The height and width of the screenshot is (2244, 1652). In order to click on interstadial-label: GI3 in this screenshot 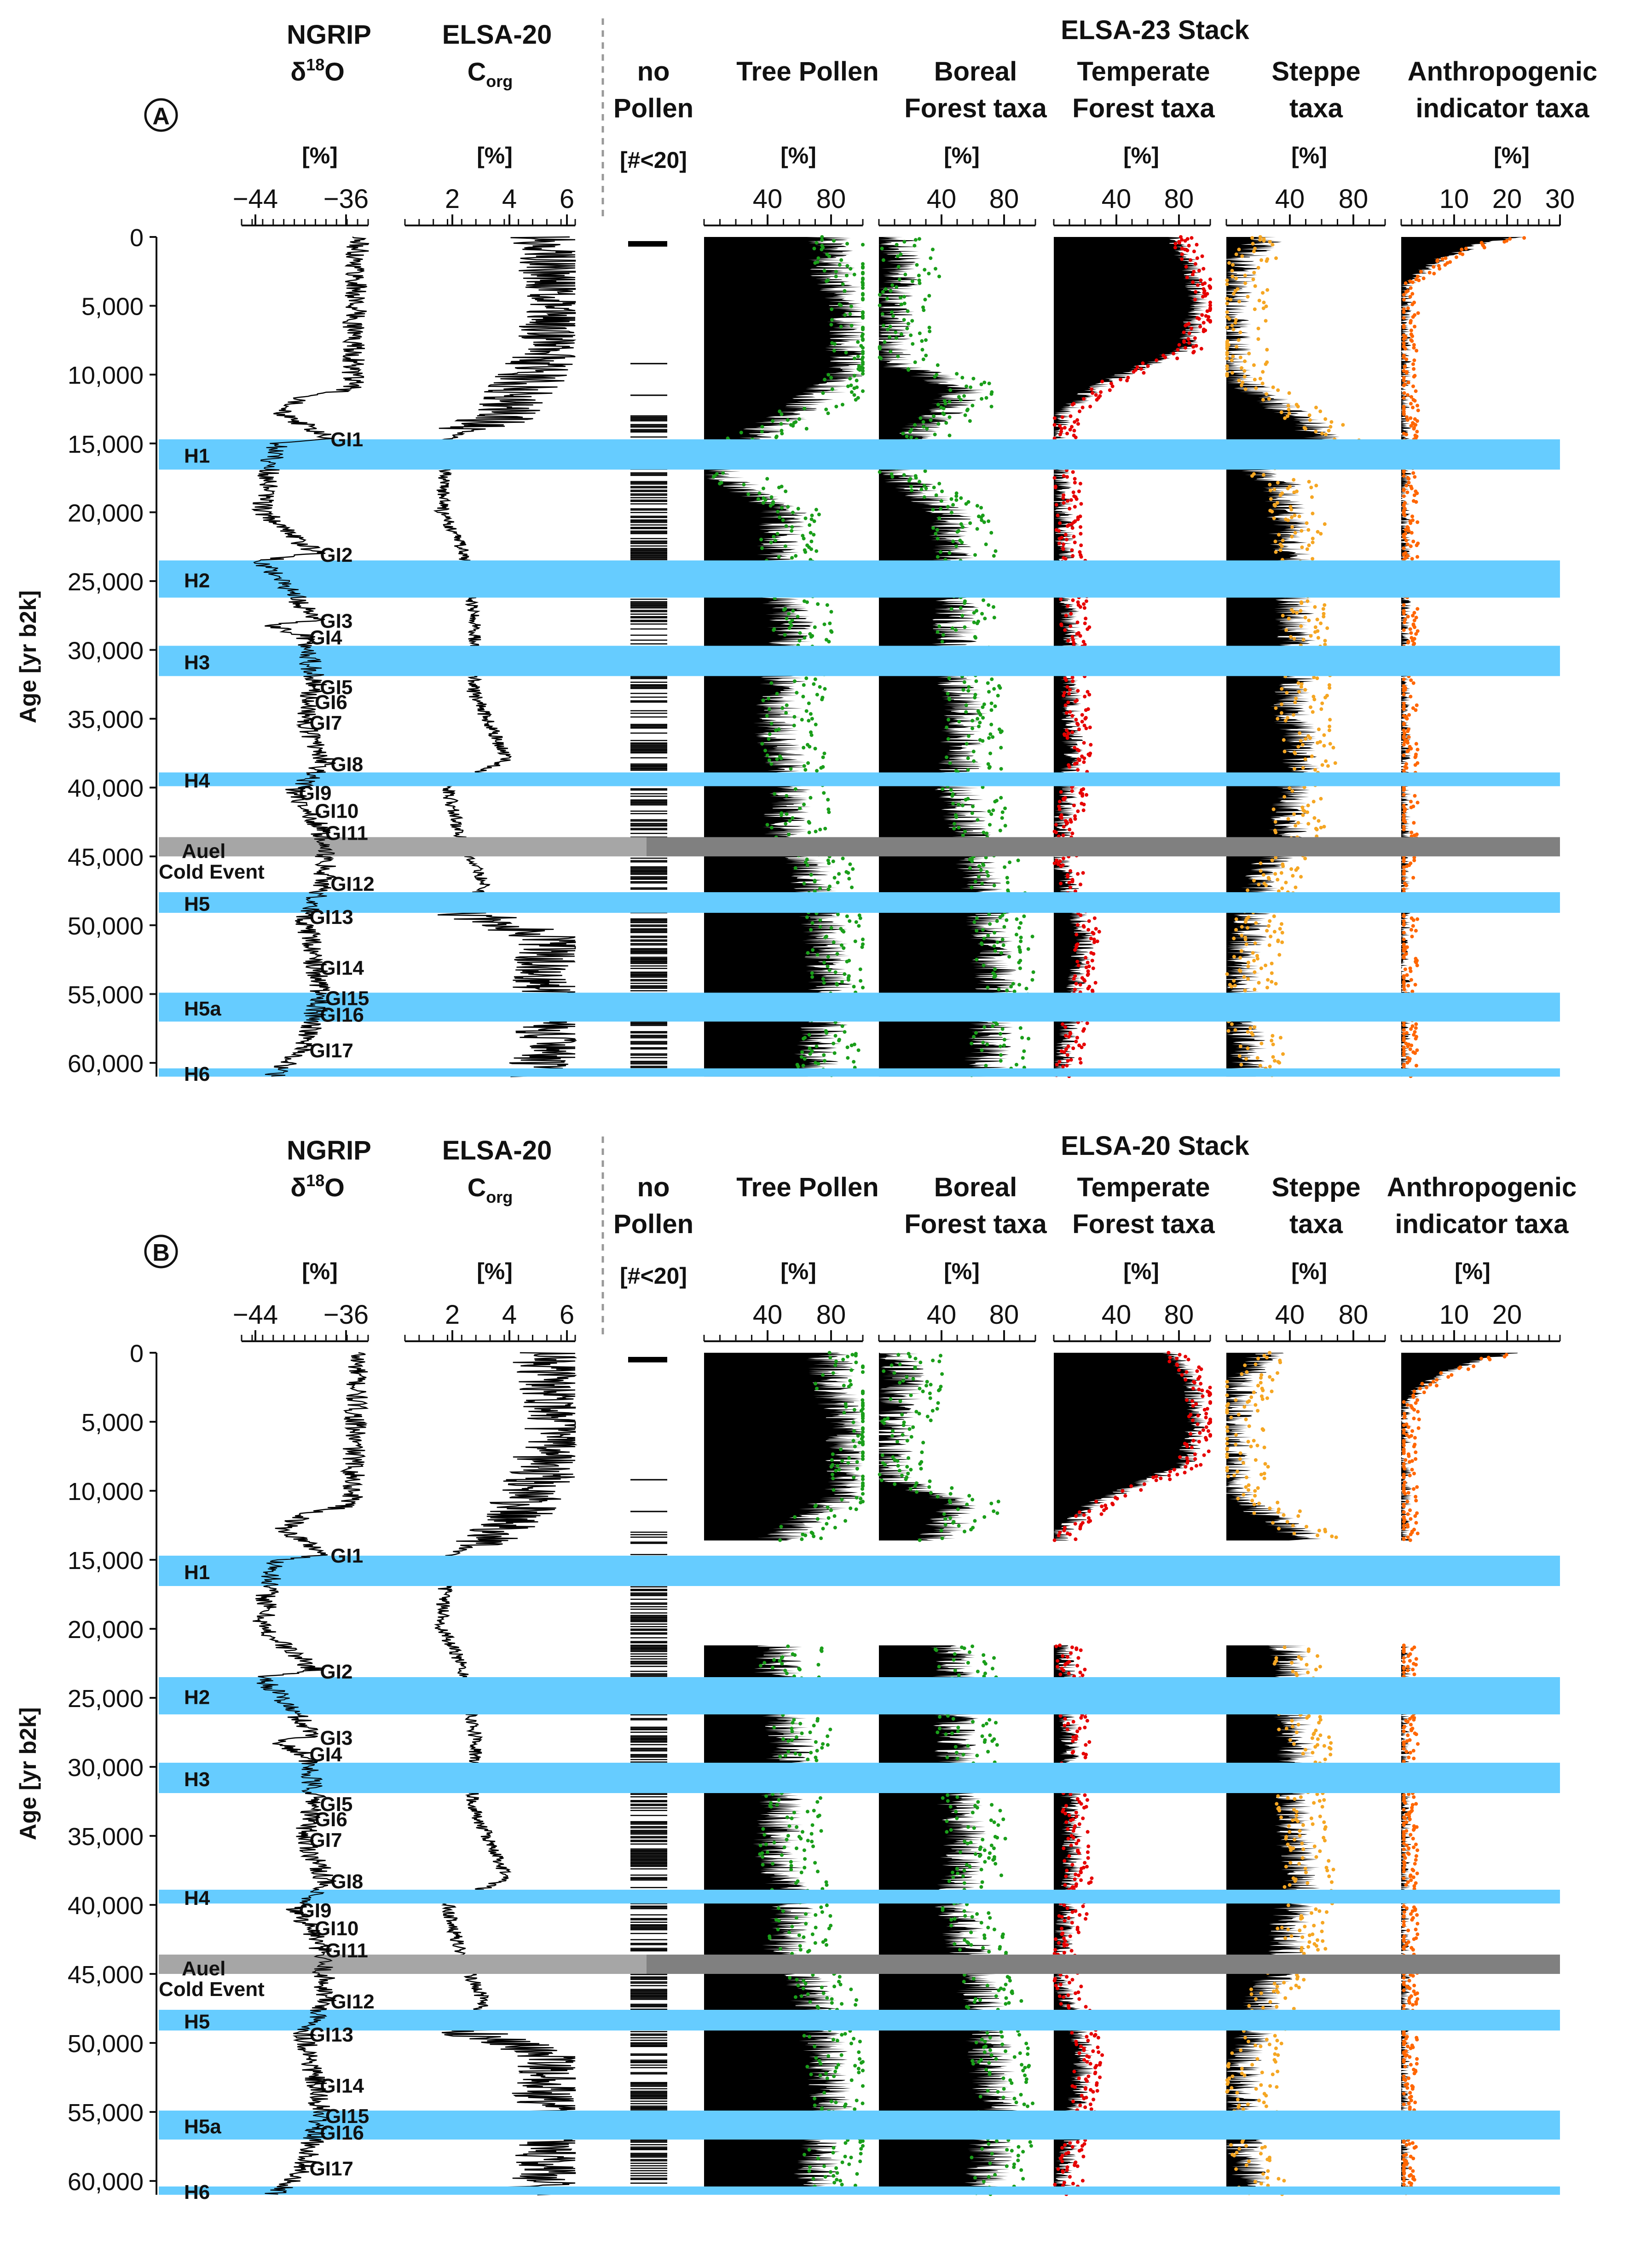, I will do `click(336, 621)`.